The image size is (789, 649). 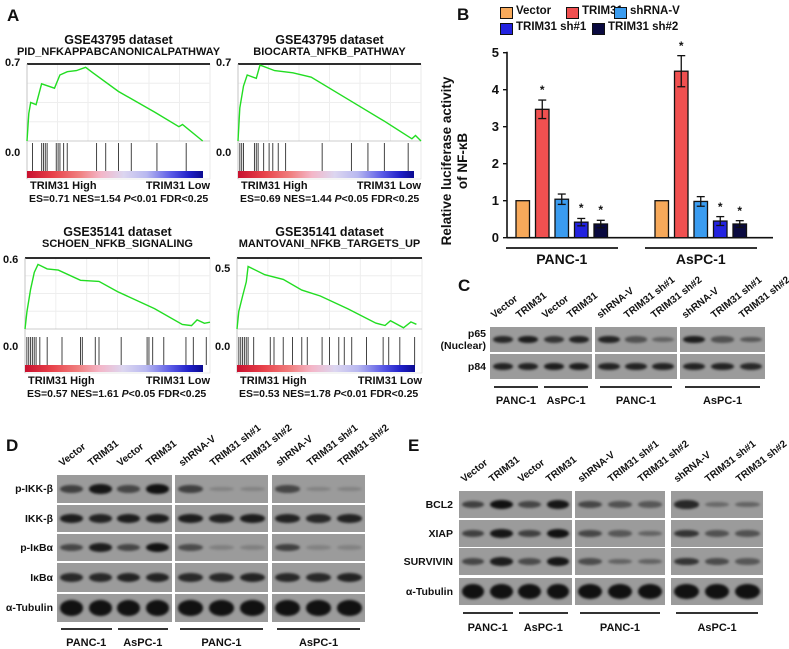 I want to click on gsea-y-tick-top: 0.6, so click(x=11, y=260).